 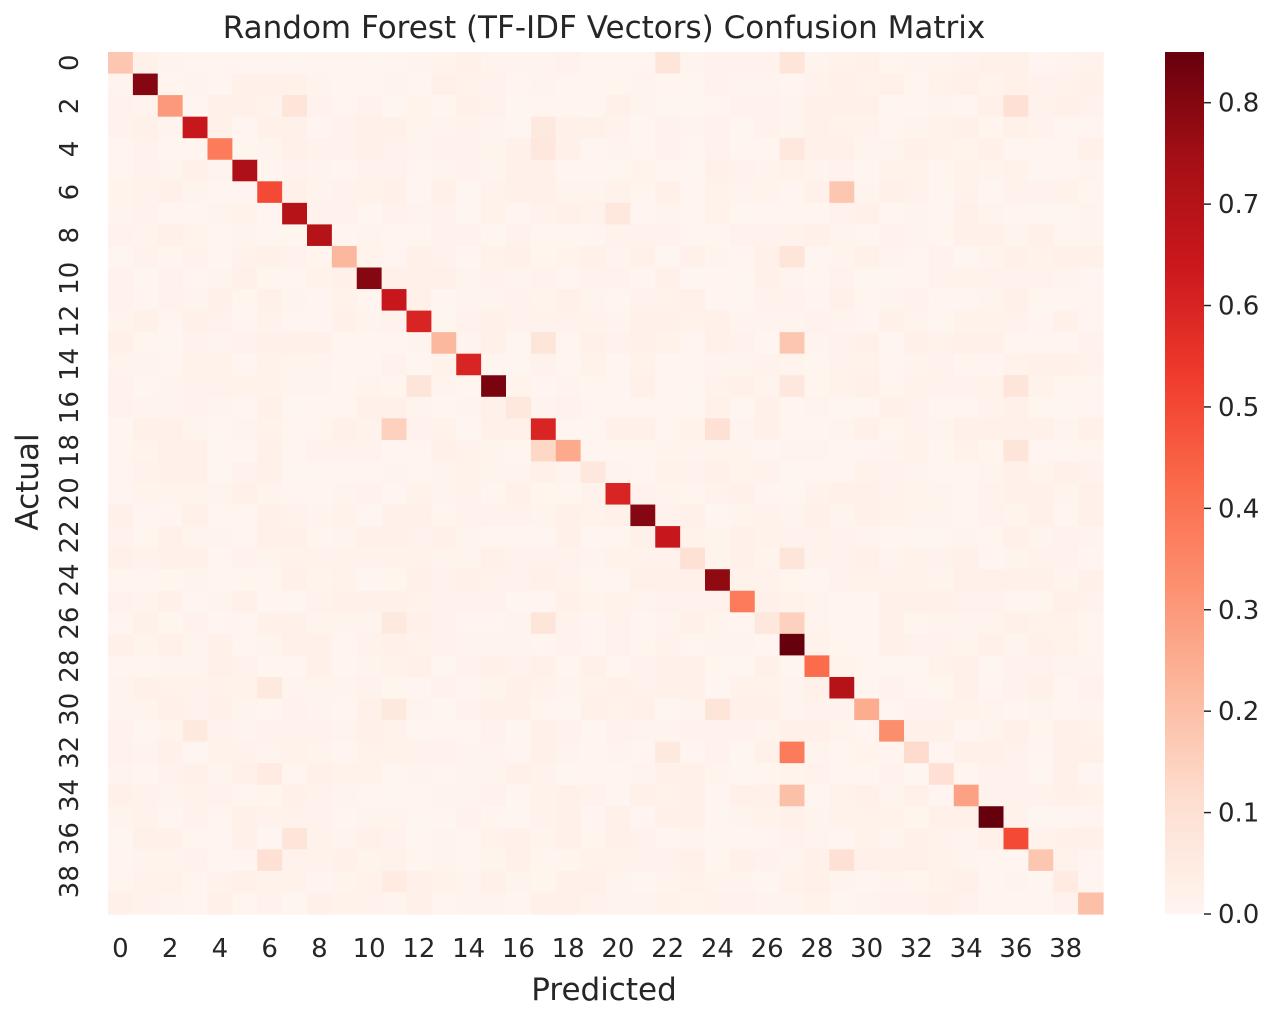 I want to click on x-tick-label: 32, so click(x=916, y=949).